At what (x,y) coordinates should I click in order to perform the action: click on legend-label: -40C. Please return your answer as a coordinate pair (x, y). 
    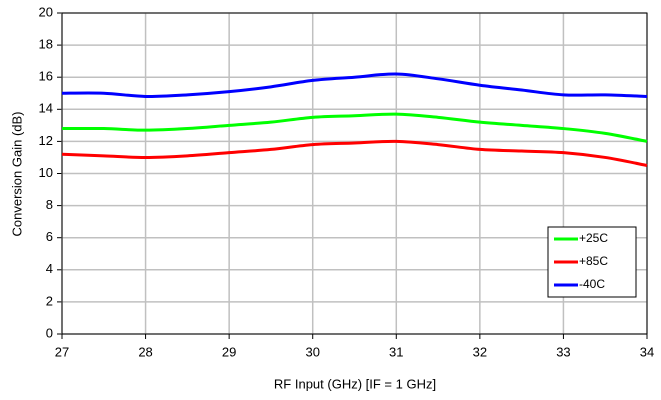
    Looking at the image, I should click on (592, 284).